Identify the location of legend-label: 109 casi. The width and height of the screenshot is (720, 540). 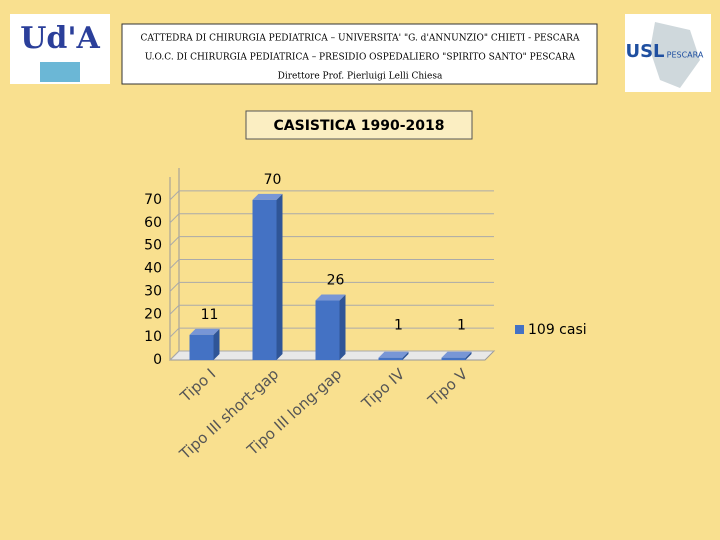
(557, 330).